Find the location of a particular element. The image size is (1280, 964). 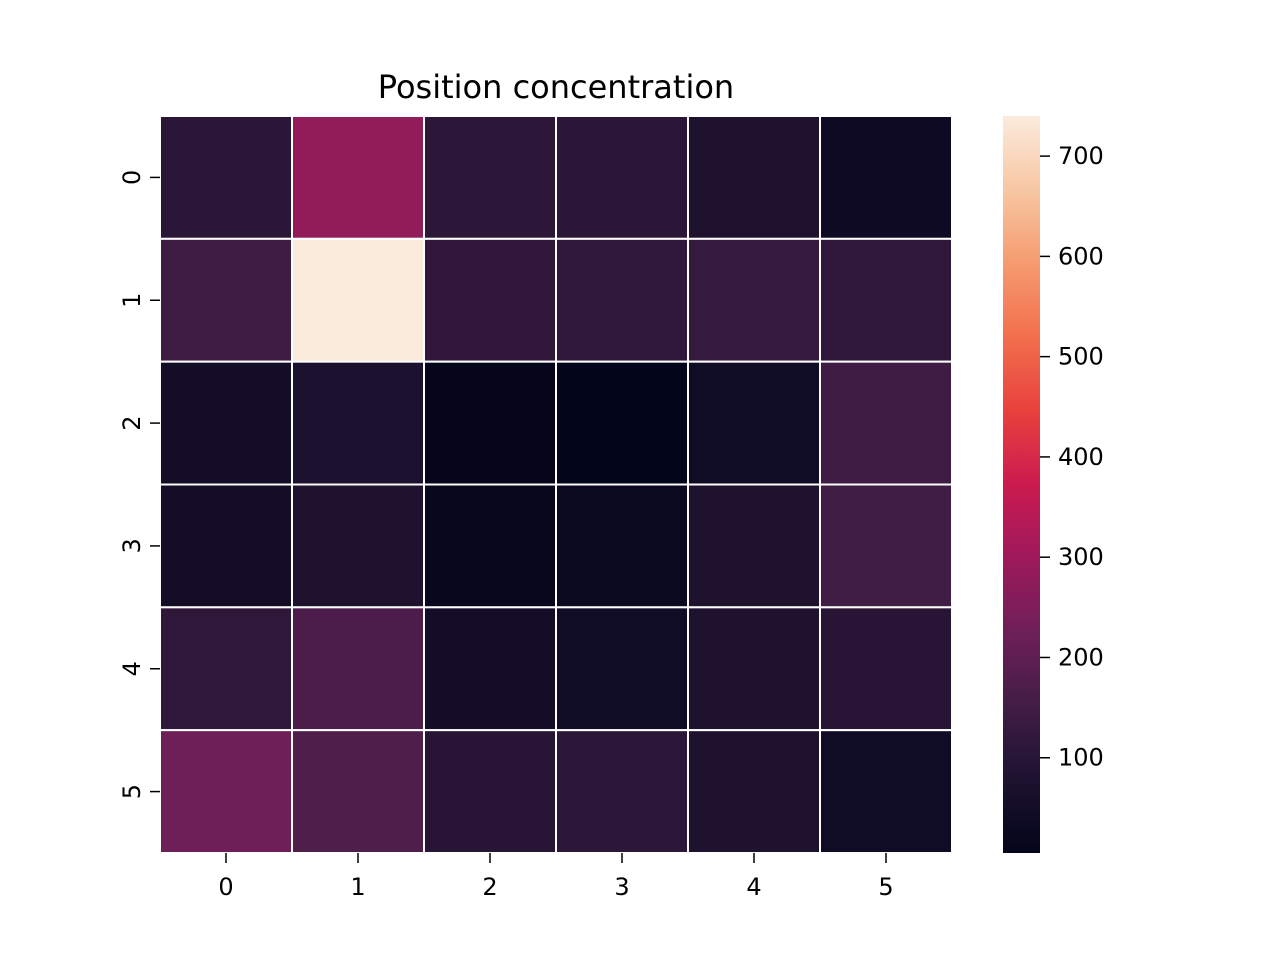

heatmap-cell-r0-c0 is located at coordinates (226, 177).